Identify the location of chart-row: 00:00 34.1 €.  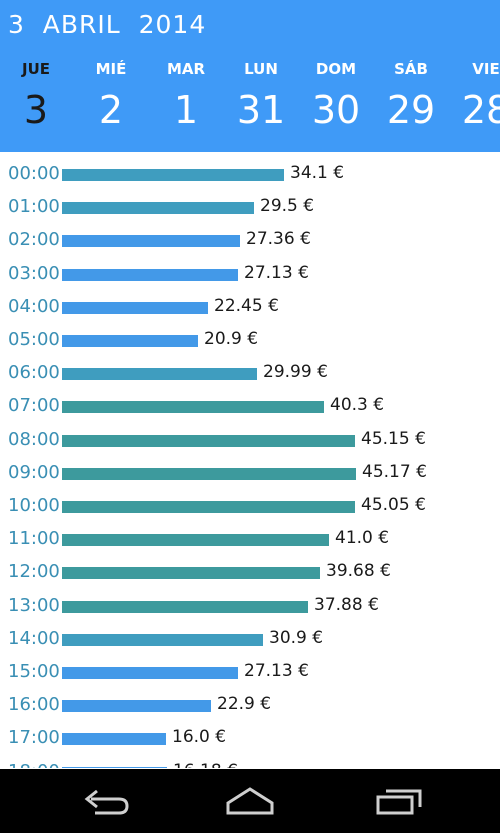
(250, 172).